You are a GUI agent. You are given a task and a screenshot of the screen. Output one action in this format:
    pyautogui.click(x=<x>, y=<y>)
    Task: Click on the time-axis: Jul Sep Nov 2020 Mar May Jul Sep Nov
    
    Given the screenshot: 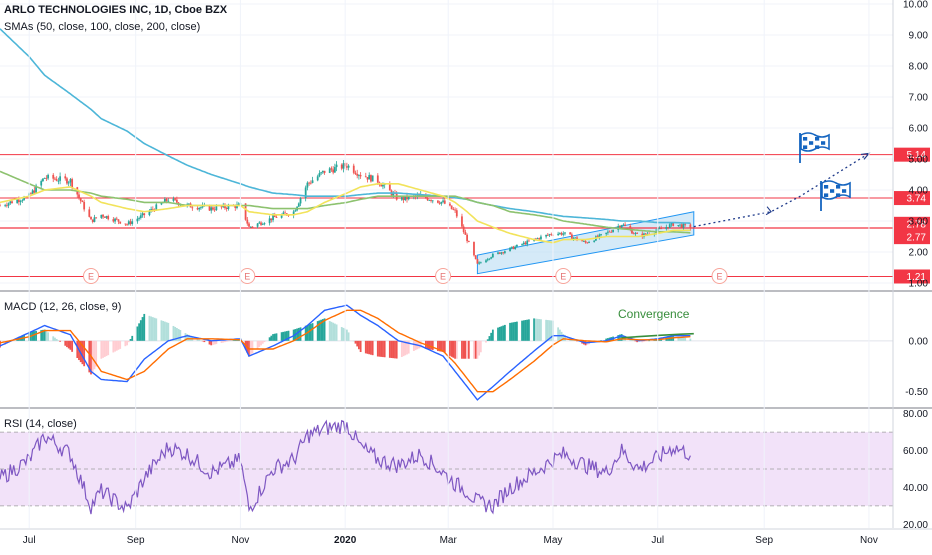 What is the action you would take?
    pyautogui.click(x=466, y=537)
    